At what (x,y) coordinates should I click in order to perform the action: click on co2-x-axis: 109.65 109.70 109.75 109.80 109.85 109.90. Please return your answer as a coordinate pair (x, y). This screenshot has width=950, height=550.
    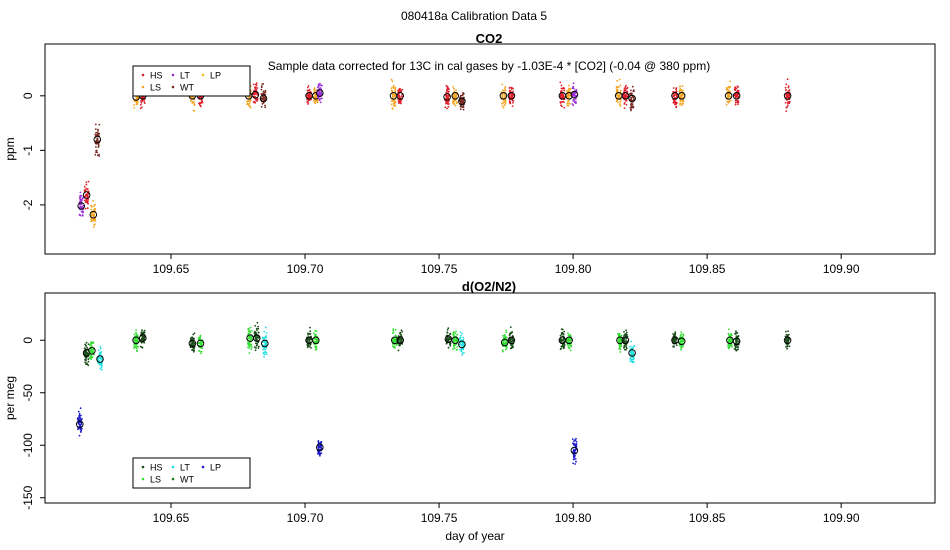
    Looking at the image, I should click on (506, 265).